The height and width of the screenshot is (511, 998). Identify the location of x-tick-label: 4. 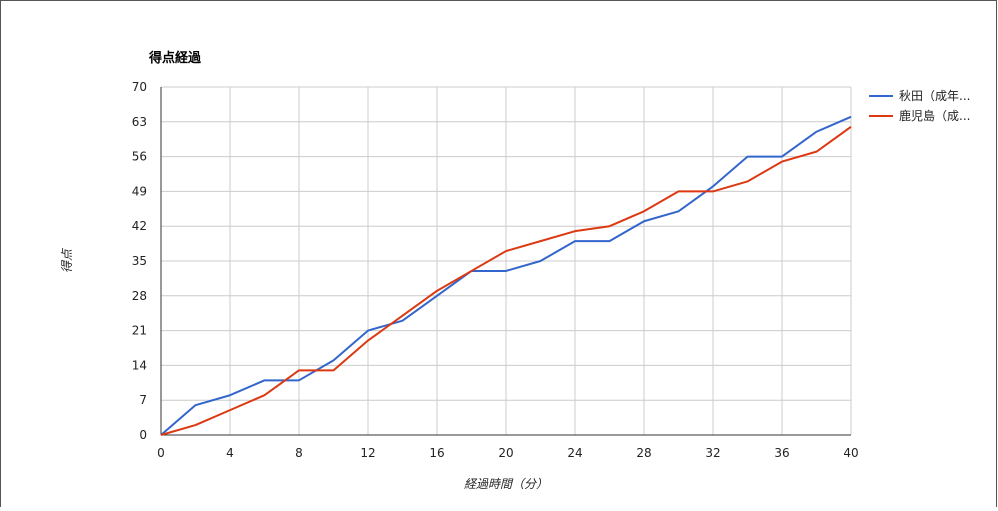
(230, 453).